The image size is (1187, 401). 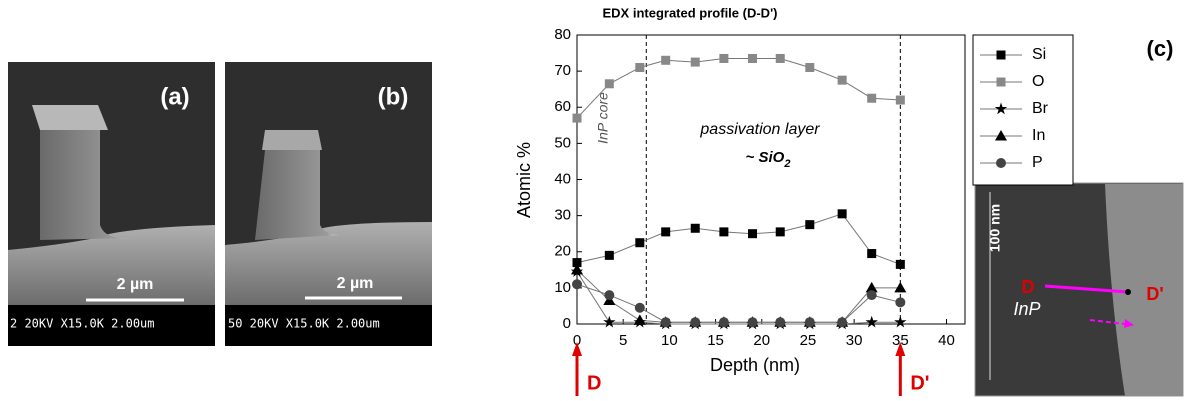 I want to click on x-tick-label: 30, so click(x=854, y=340).